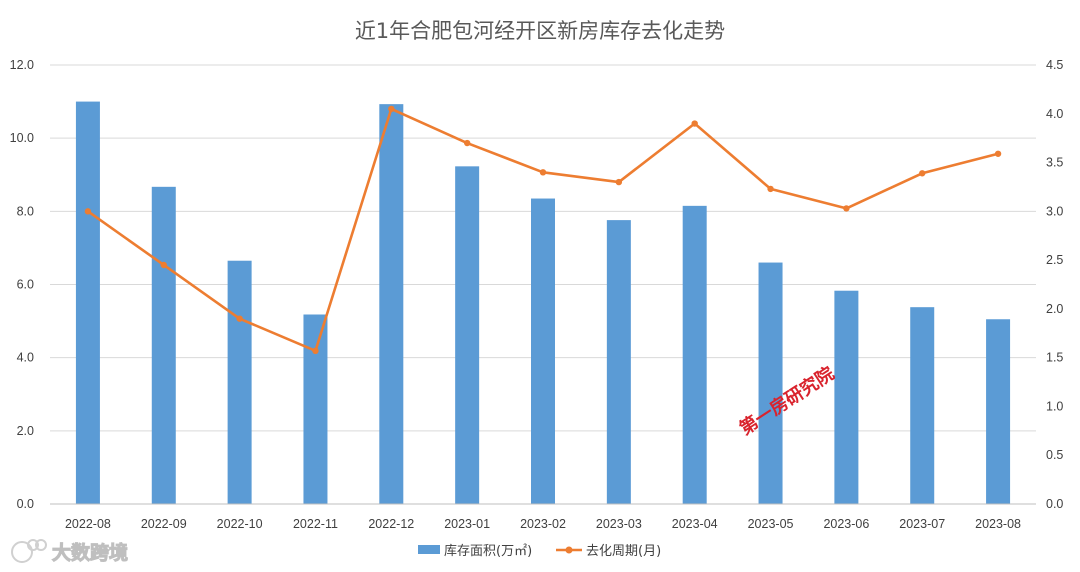  What do you see at coordinates (488, 551) in the screenshot?
I see `legend-label-bar: 库存面积(万㎡)` at bounding box center [488, 551].